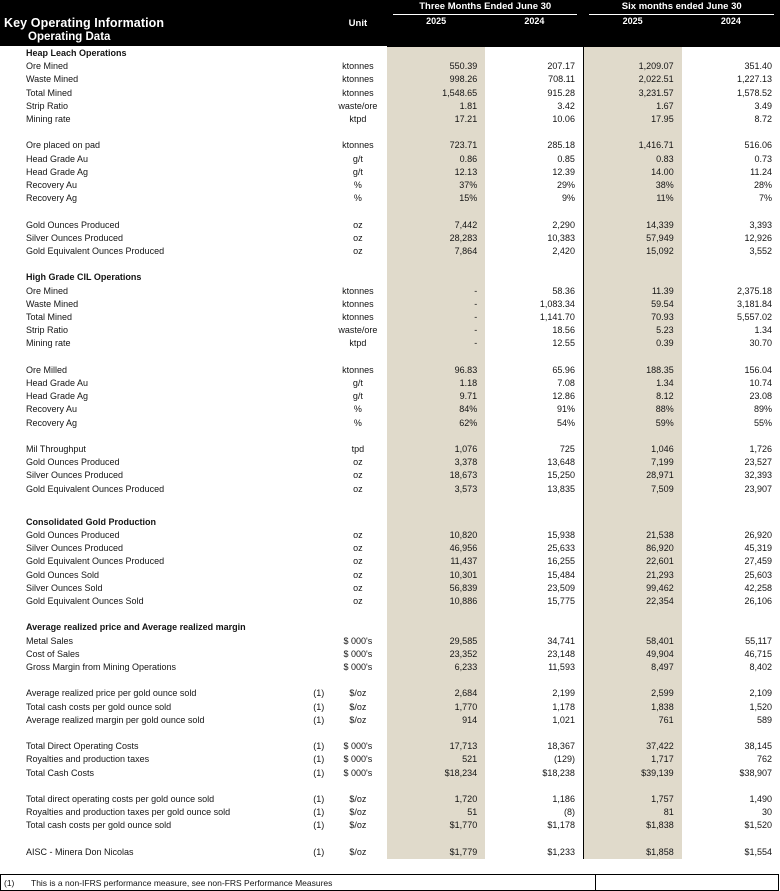 This screenshot has height=891, width=780. What do you see at coordinates (80, 851) in the screenshot?
I see `row-label: AISC - Minera Don Nicolas` at bounding box center [80, 851].